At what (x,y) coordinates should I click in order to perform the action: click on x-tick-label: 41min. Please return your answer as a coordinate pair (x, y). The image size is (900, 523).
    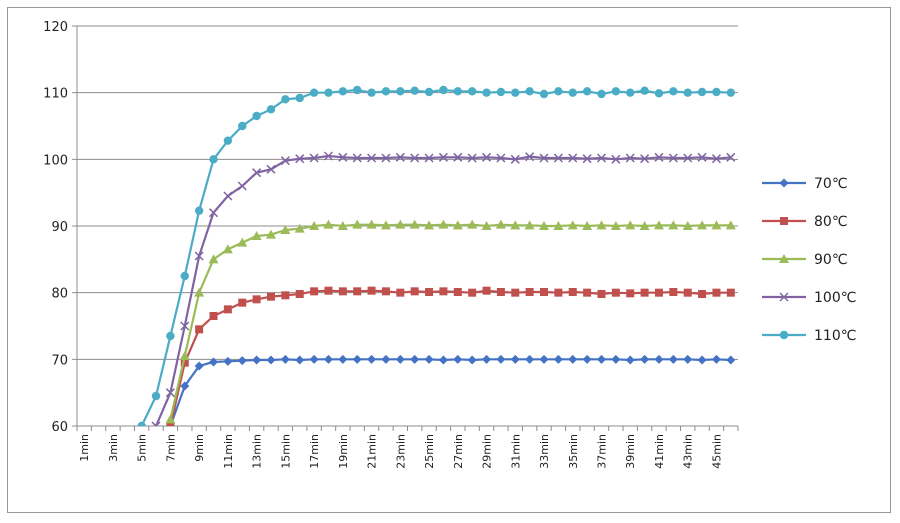
    Looking at the image, I should click on (659, 451).